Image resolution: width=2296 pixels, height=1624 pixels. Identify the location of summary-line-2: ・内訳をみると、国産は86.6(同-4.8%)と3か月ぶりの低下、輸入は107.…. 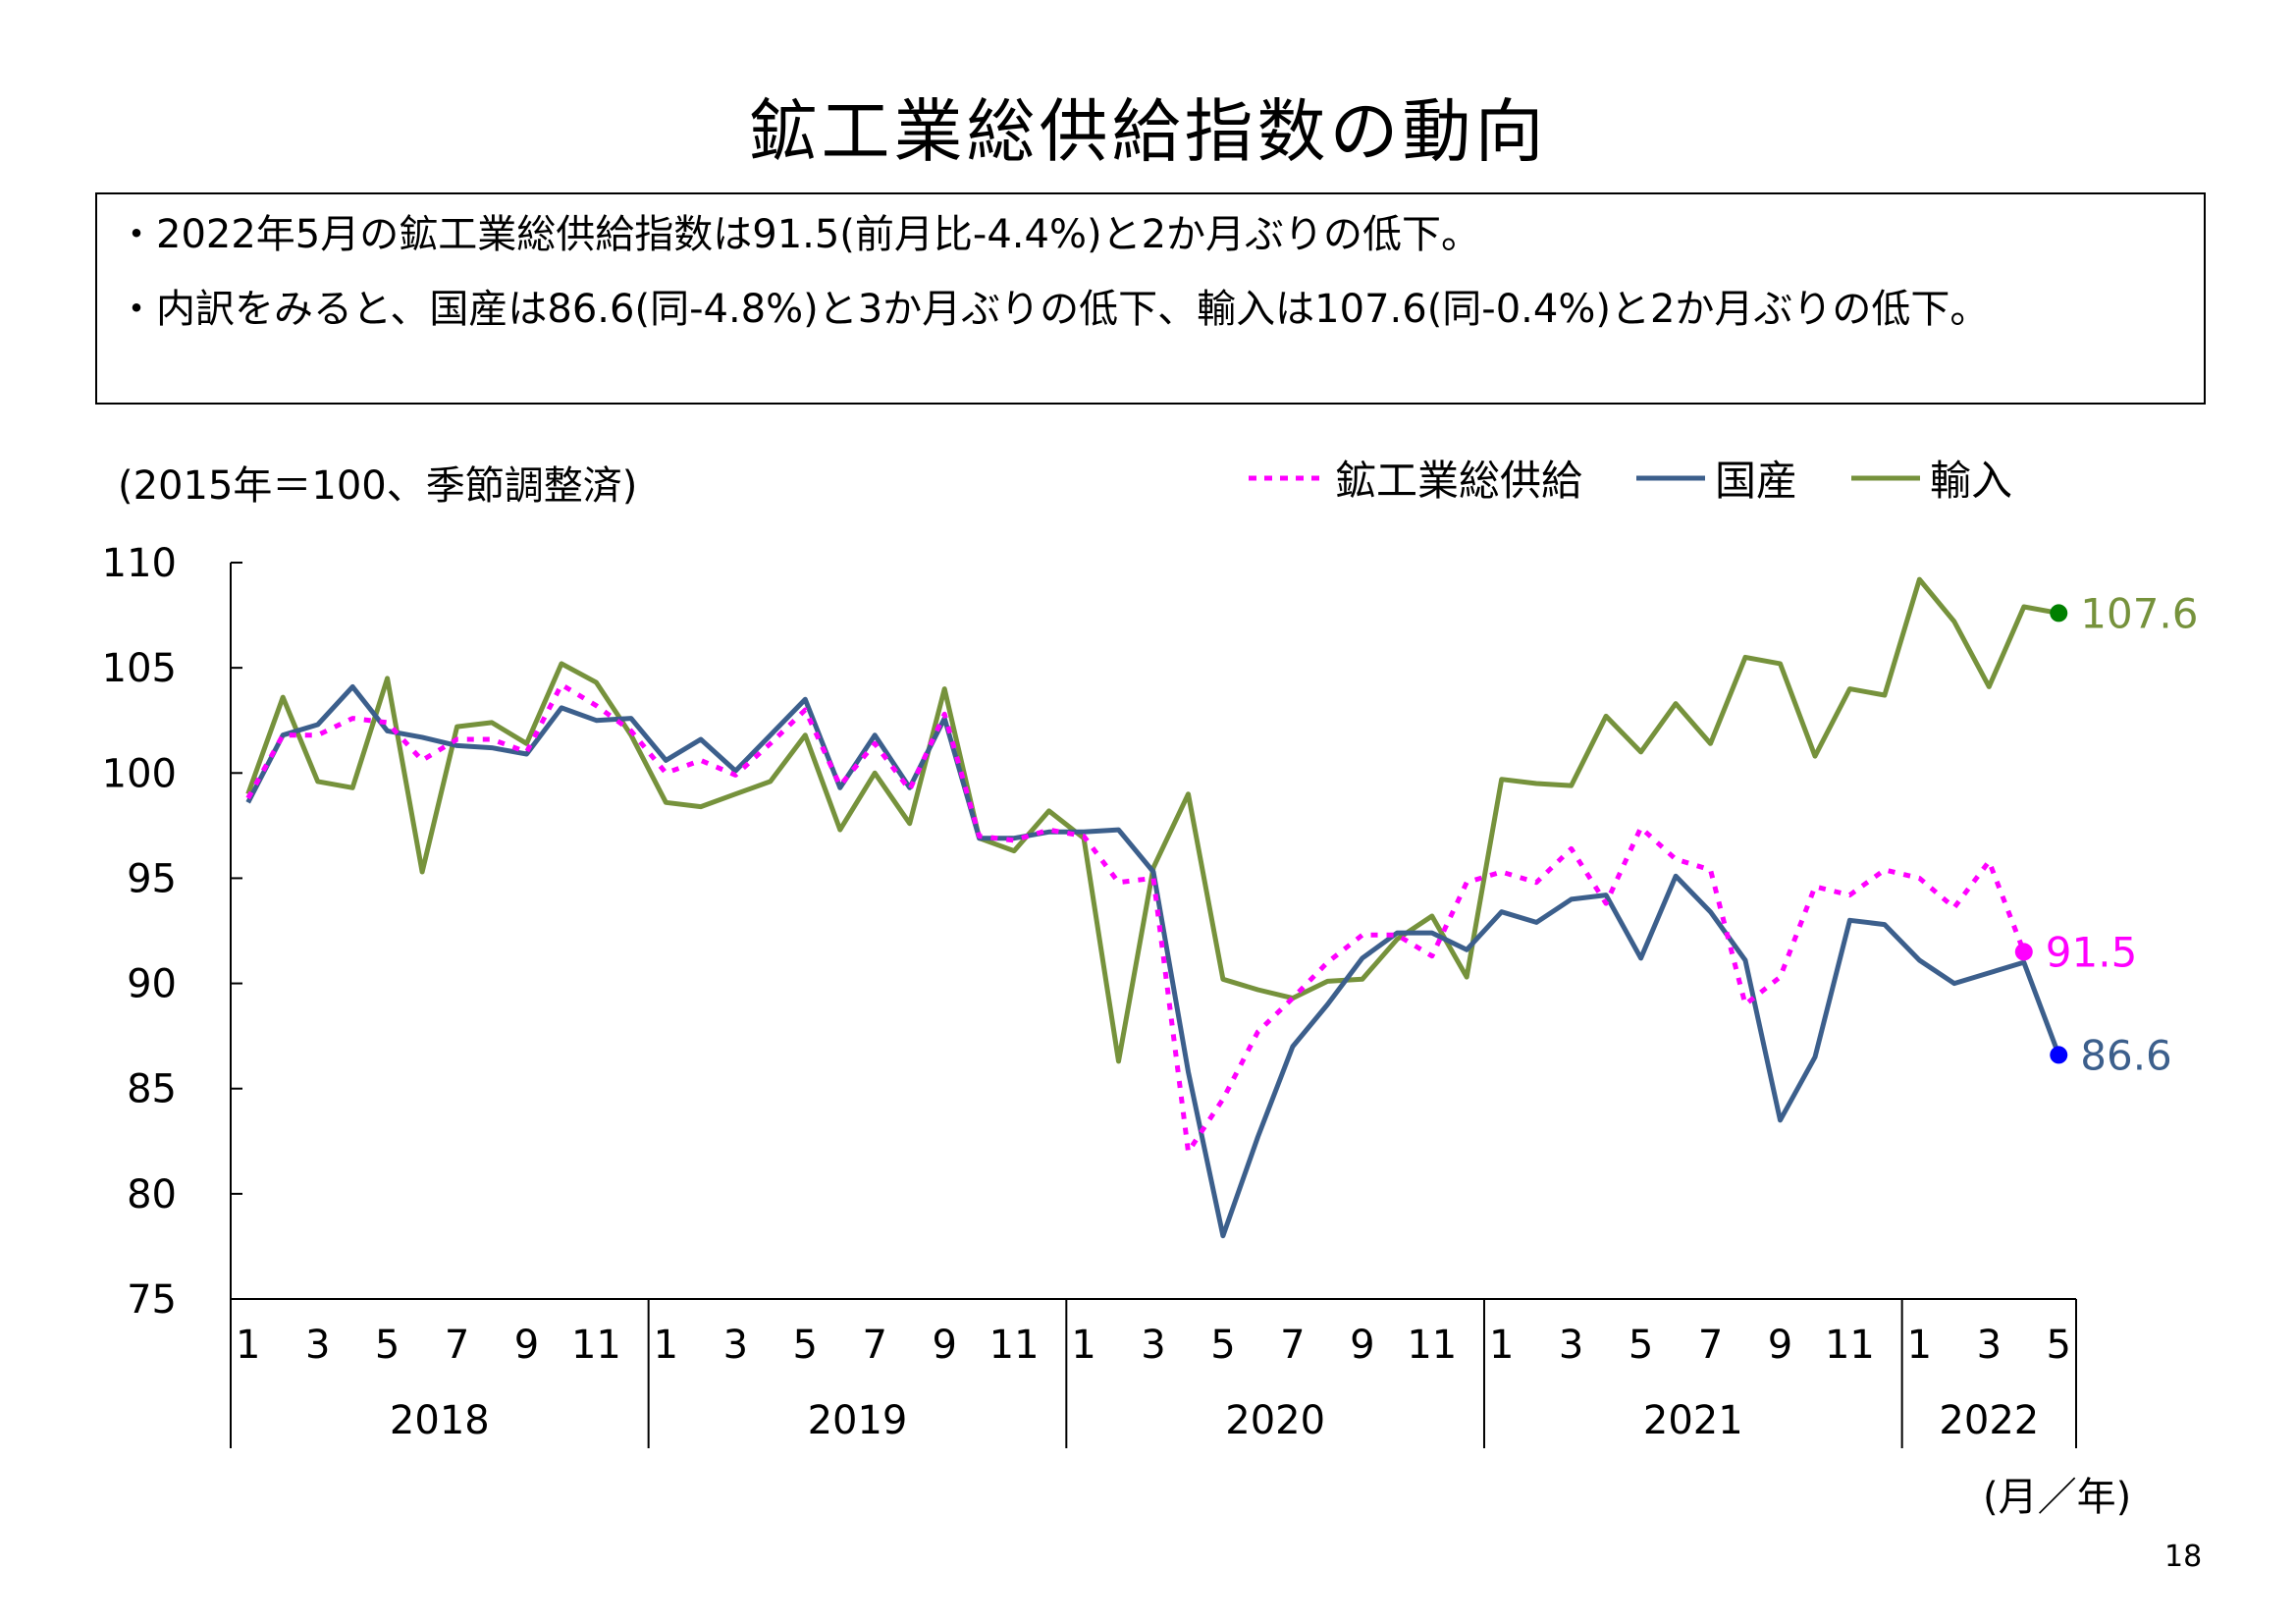
(1054, 309).